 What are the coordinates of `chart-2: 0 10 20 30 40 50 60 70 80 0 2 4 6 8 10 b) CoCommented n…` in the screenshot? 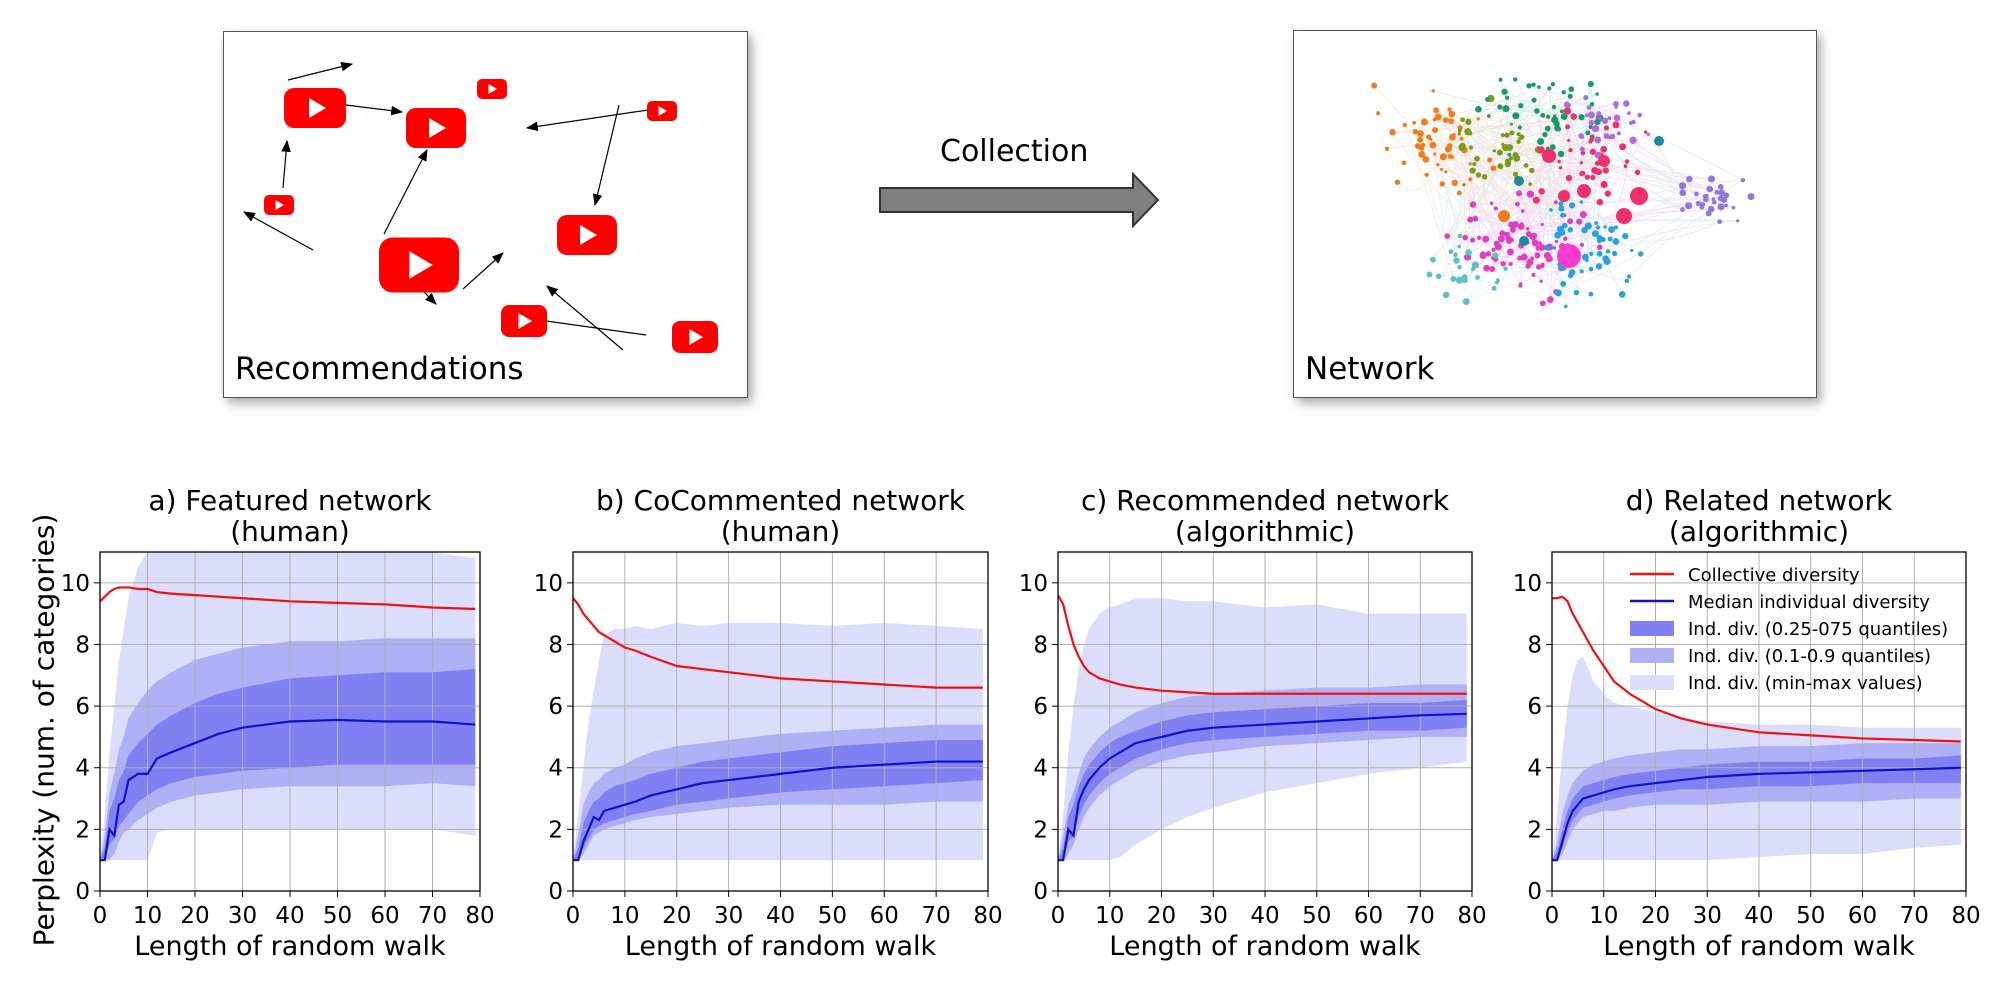 It's located at (768, 723).